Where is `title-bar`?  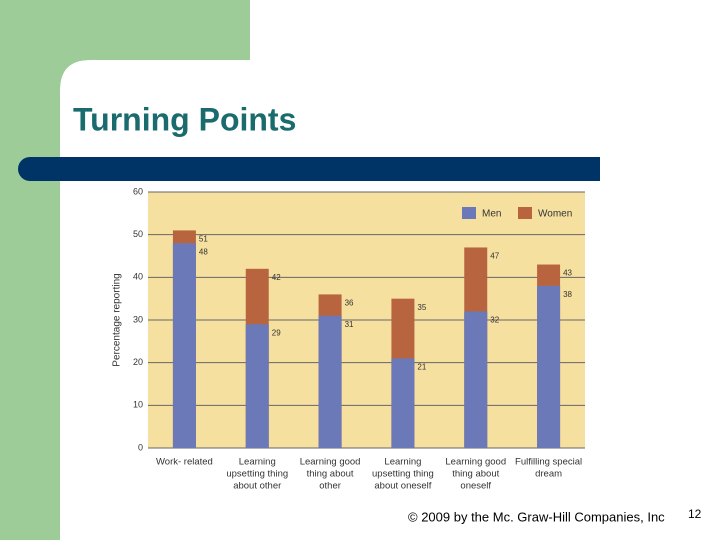 title-bar is located at coordinates (309, 169).